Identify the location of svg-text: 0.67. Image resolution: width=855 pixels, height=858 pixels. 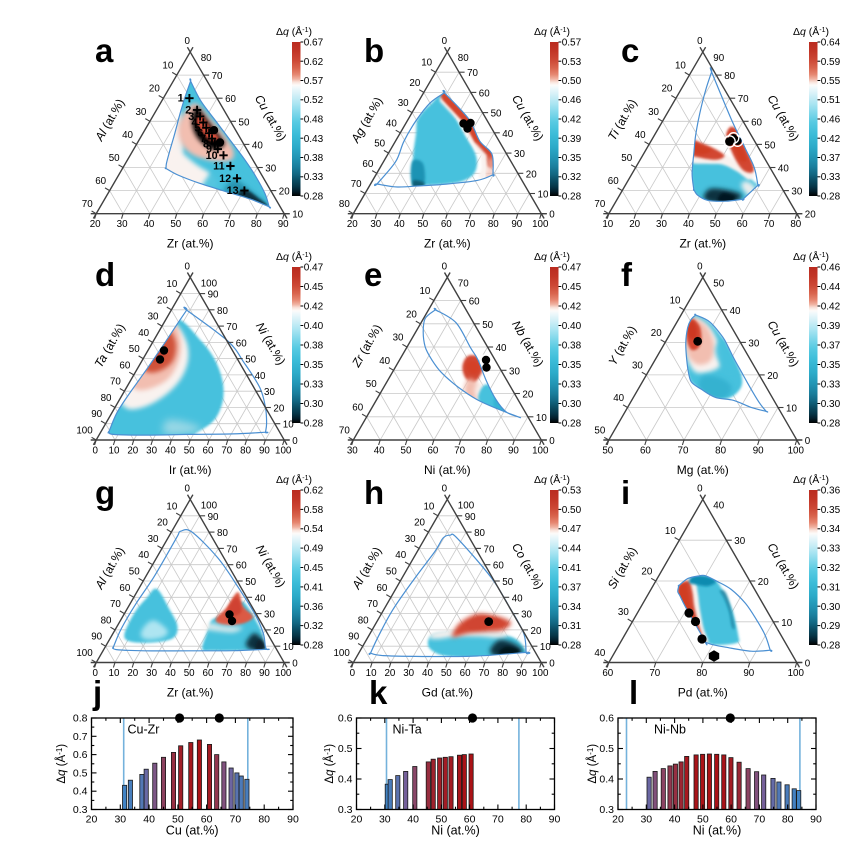
(314, 43).